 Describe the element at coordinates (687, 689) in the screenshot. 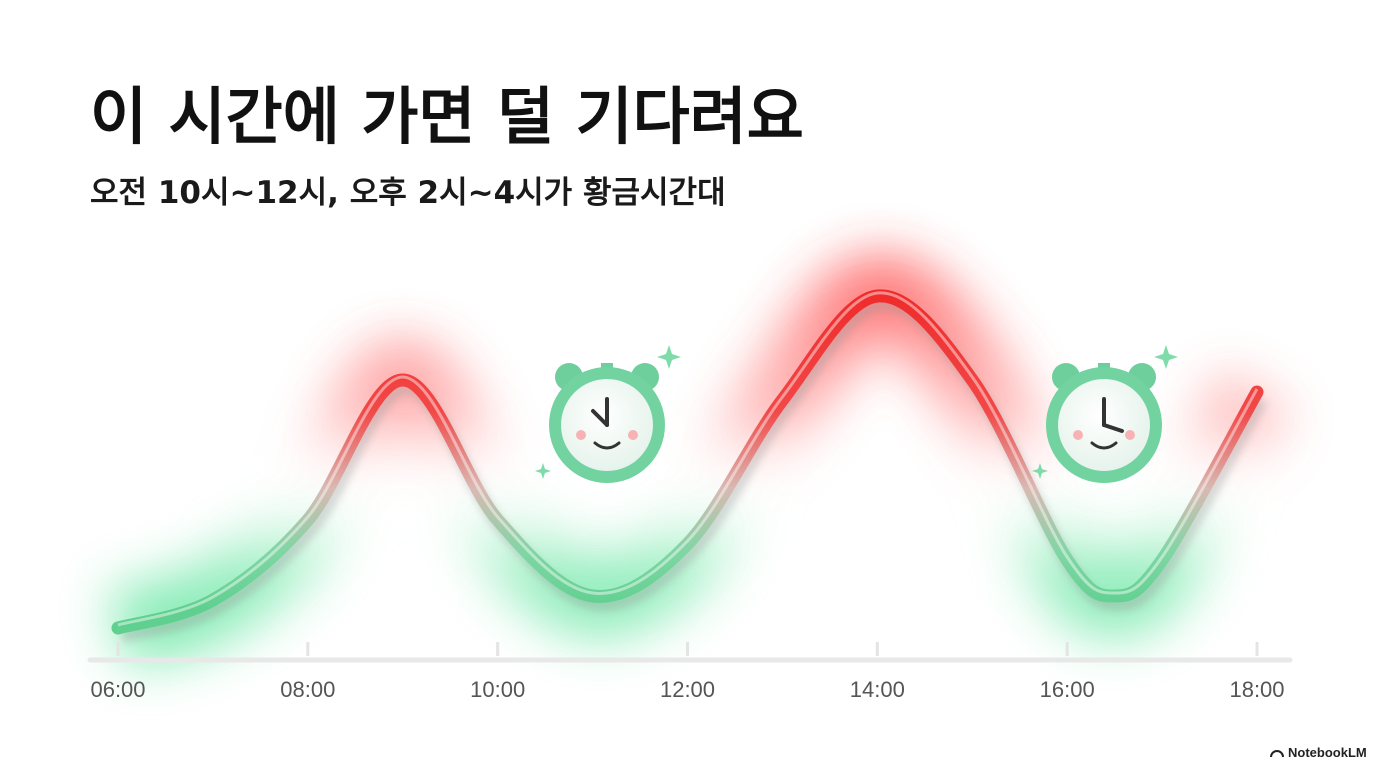

I see `x-tick-label: 12:00` at that location.